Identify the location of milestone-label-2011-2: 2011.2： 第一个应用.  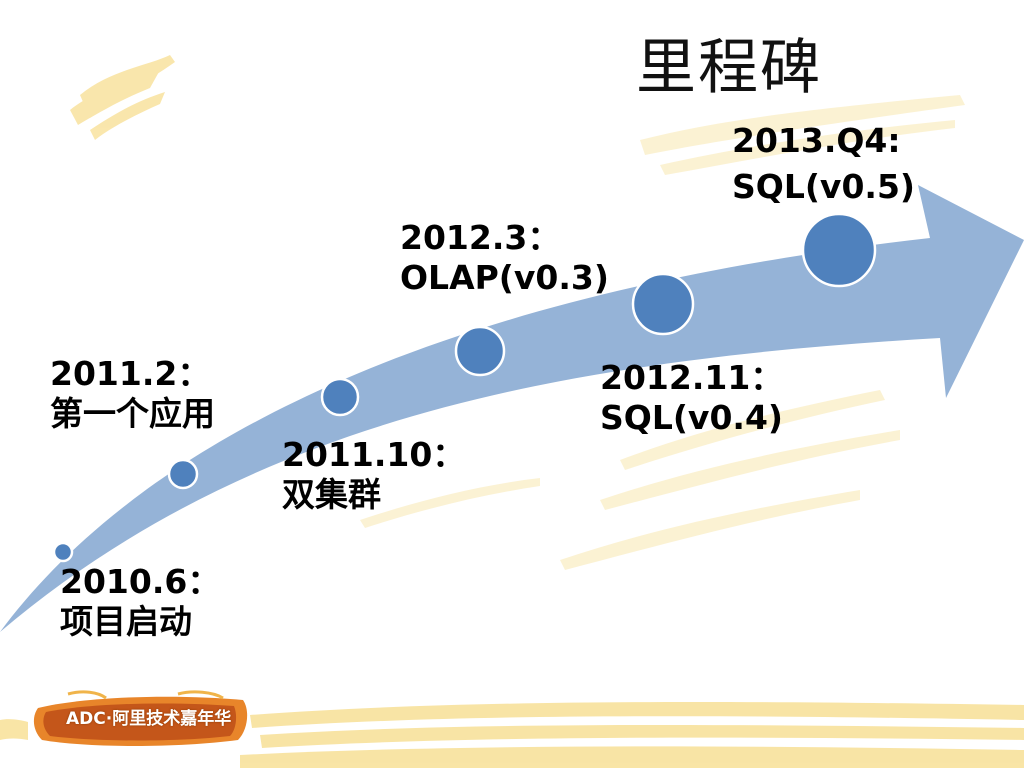
(132, 394).